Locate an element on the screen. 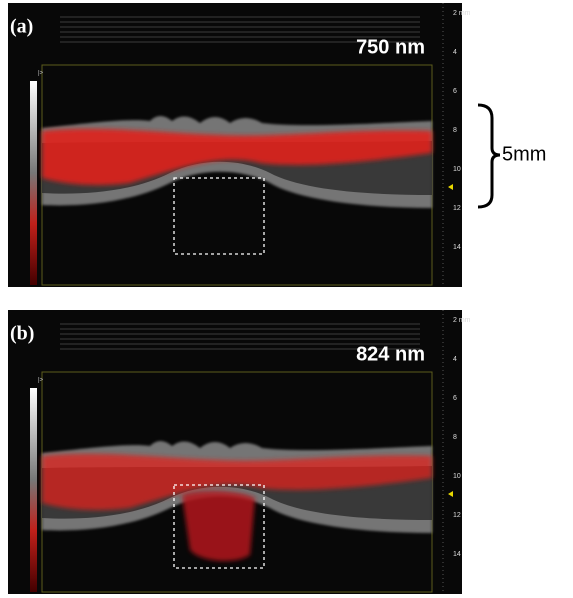 The width and height of the screenshot is (573, 598). panel-label: (b) is located at coordinates (22, 334).